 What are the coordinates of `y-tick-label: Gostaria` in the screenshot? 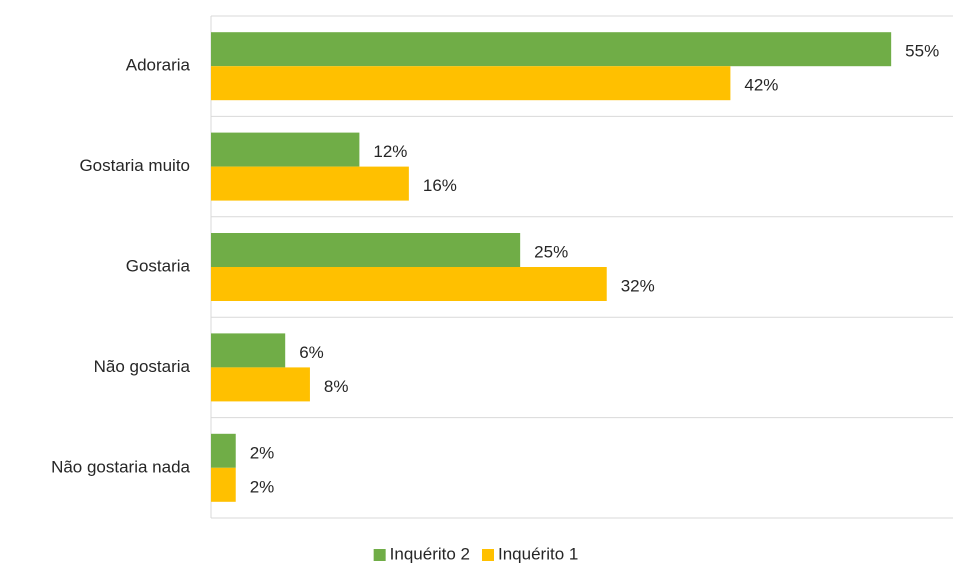 It's located at (158, 265).